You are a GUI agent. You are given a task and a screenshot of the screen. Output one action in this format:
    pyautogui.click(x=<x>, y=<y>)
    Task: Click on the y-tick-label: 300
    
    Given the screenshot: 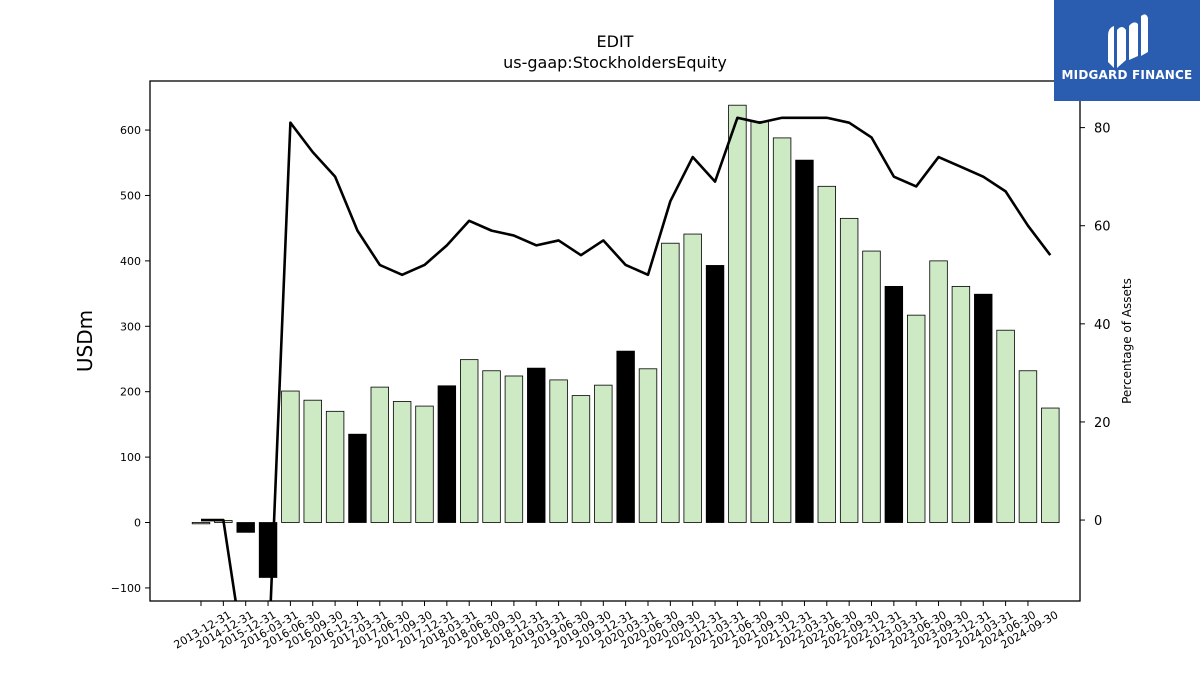 What is the action you would take?
    pyautogui.click(x=130, y=326)
    